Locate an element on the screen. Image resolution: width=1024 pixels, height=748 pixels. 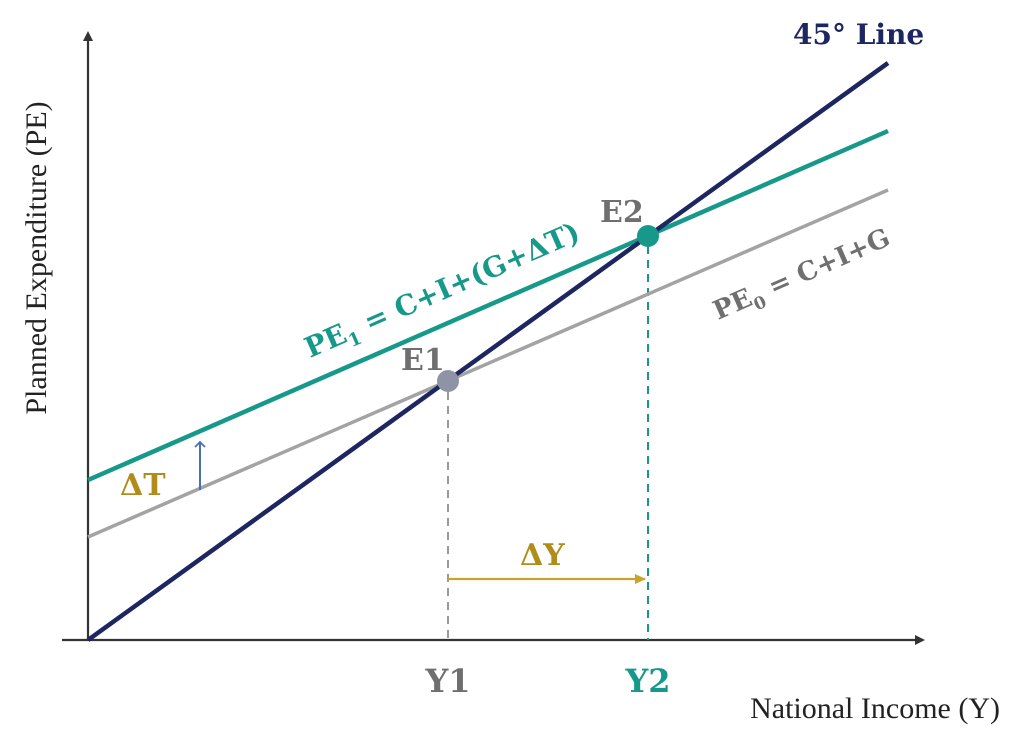
e2-point is located at coordinates (648, 236).